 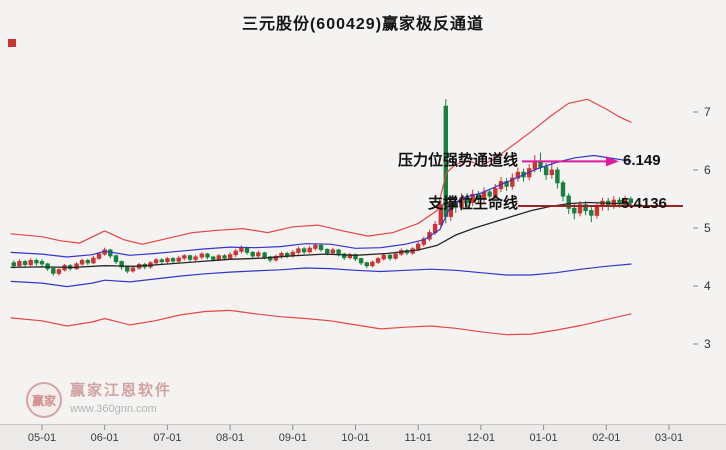 I want to click on x-axis-label: 12-01, so click(x=481, y=438).